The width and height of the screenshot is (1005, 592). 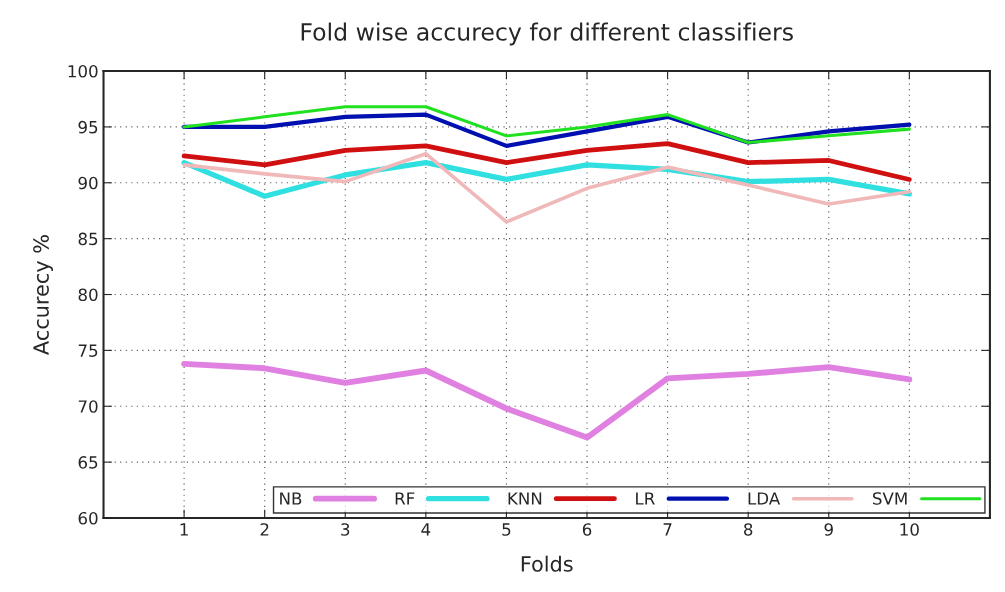 I want to click on chart-title: Fold wise accurecy for different classifiers, so click(x=547, y=34).